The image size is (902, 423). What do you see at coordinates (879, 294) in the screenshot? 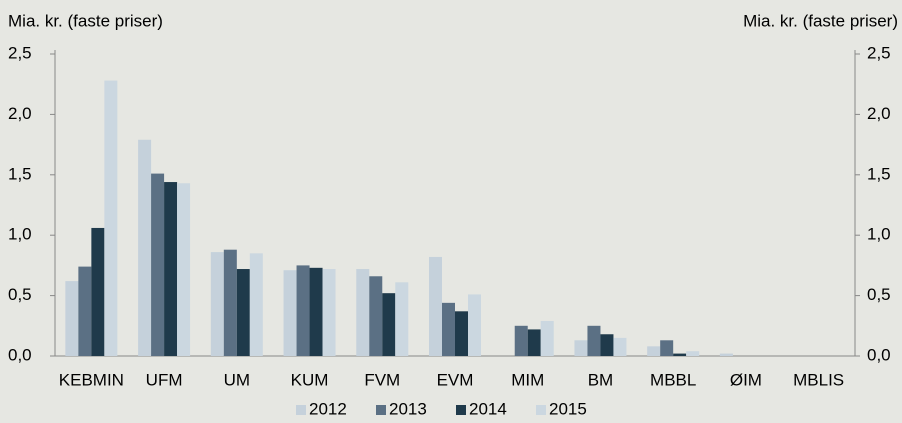
I see `y2-tick-label: 0,5` at bounding box center [879, 294].